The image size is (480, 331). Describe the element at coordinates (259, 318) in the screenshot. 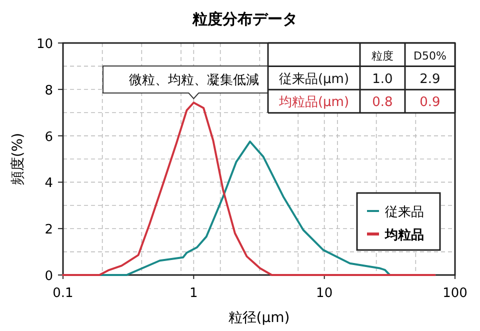

I see `x-axis-title: 粒径(μm)` at that location.